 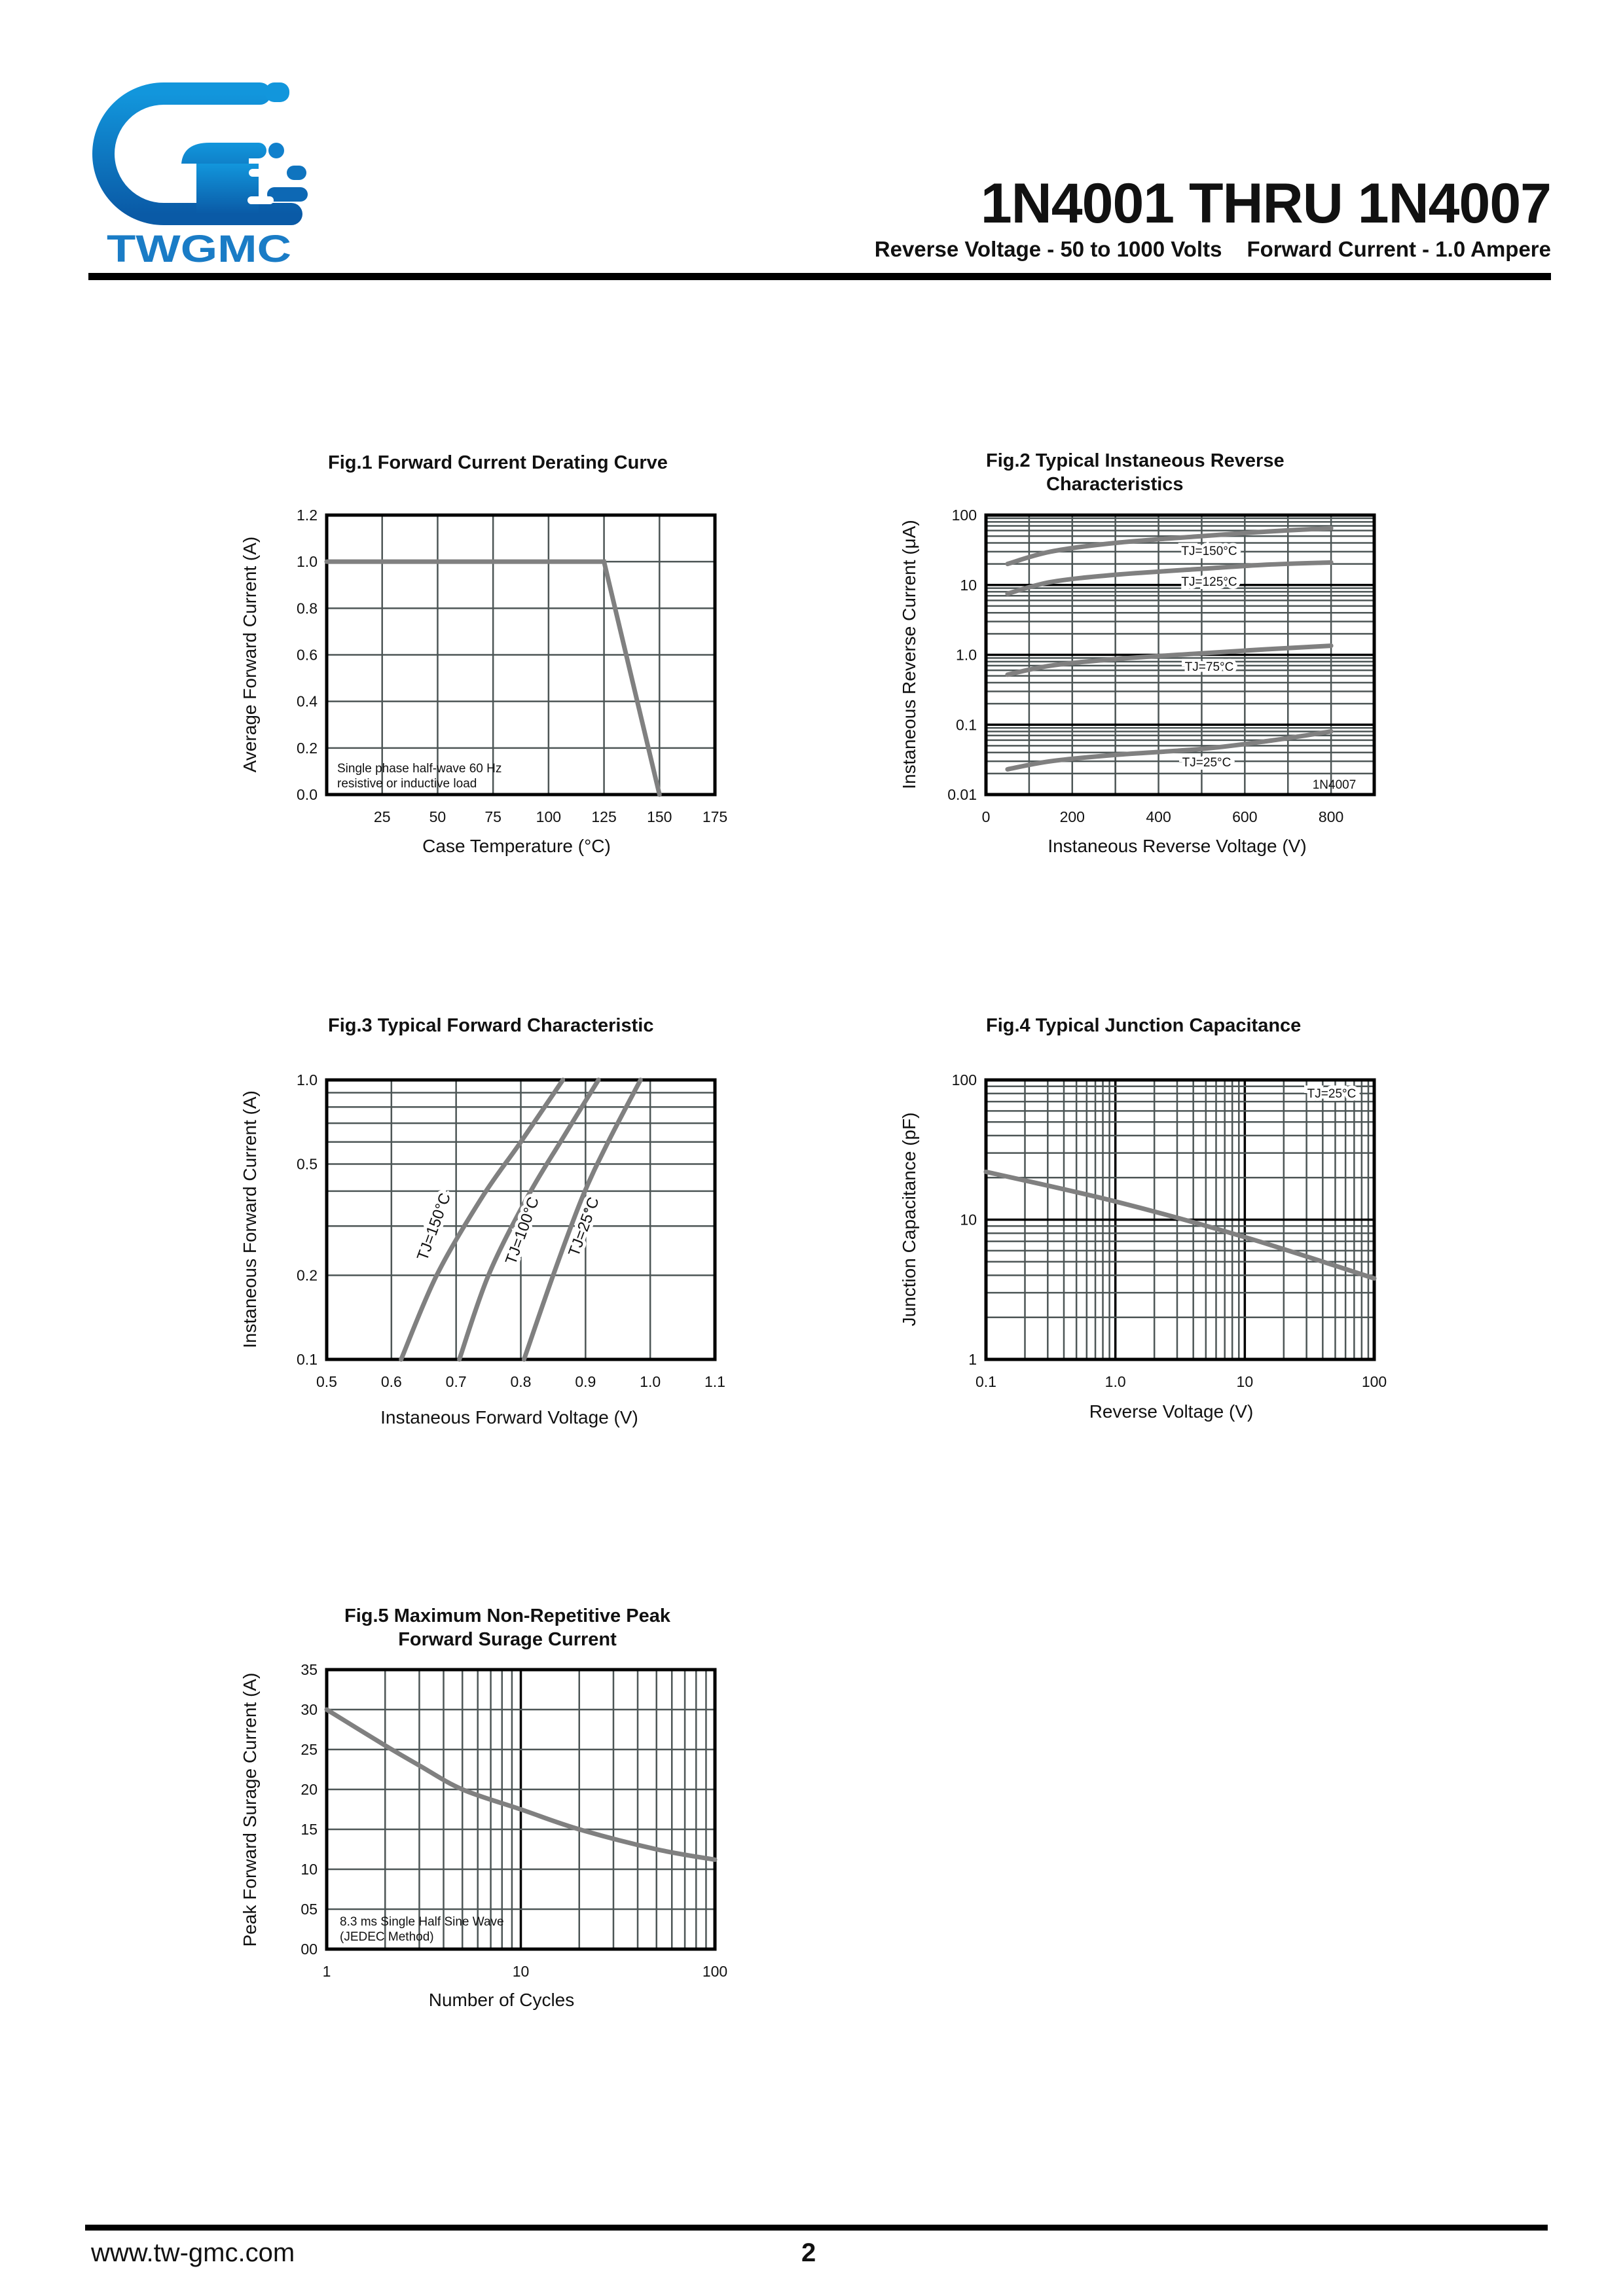 What do you see at coordinates (1209, 667) in the screenshot?
I see `series-label: TJ=75°C` at bounding box center [1209, 667].